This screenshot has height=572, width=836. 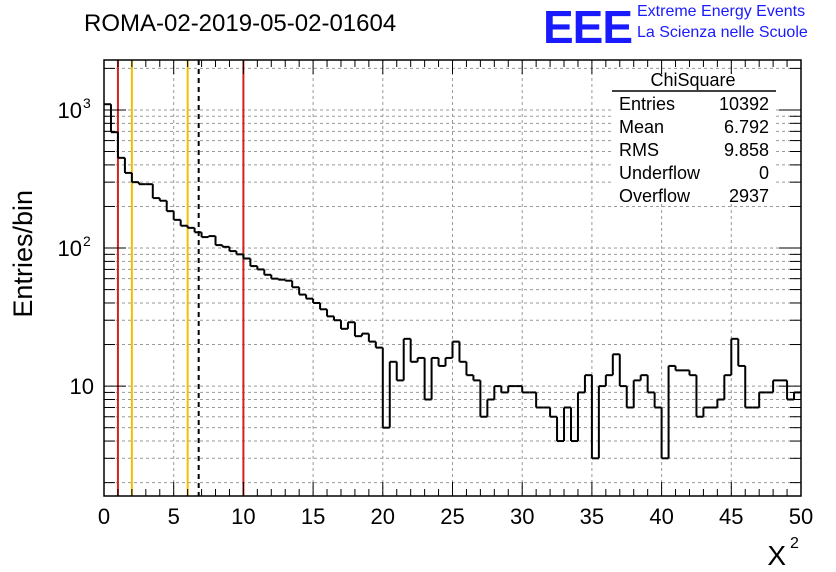 I want to click on x-tick-label: 5, so click(x=174, y=516).